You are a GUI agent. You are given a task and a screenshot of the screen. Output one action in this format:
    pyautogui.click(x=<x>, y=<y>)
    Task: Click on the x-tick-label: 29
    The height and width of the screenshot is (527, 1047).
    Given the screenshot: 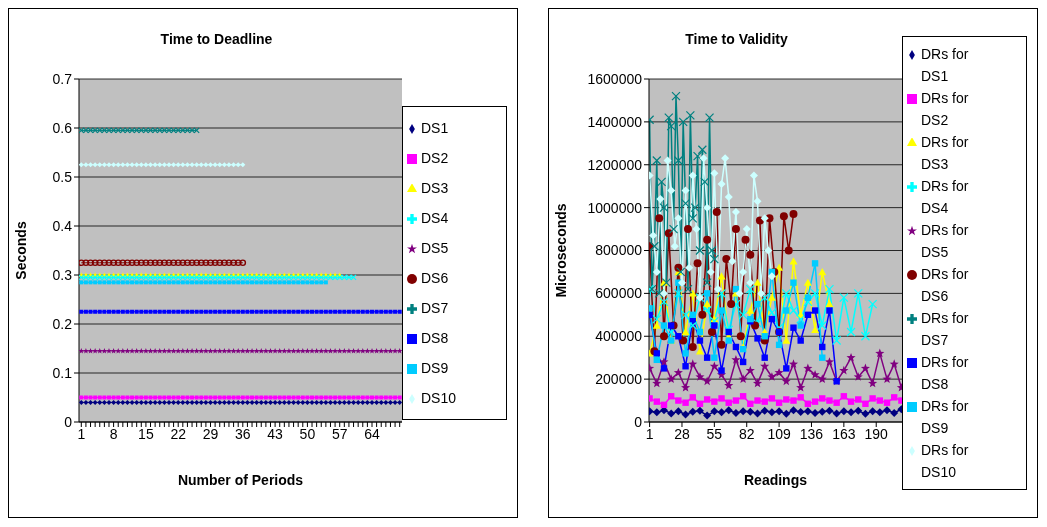 What is the action you would take?
    pyautogui.click(x=210, y=433)
    